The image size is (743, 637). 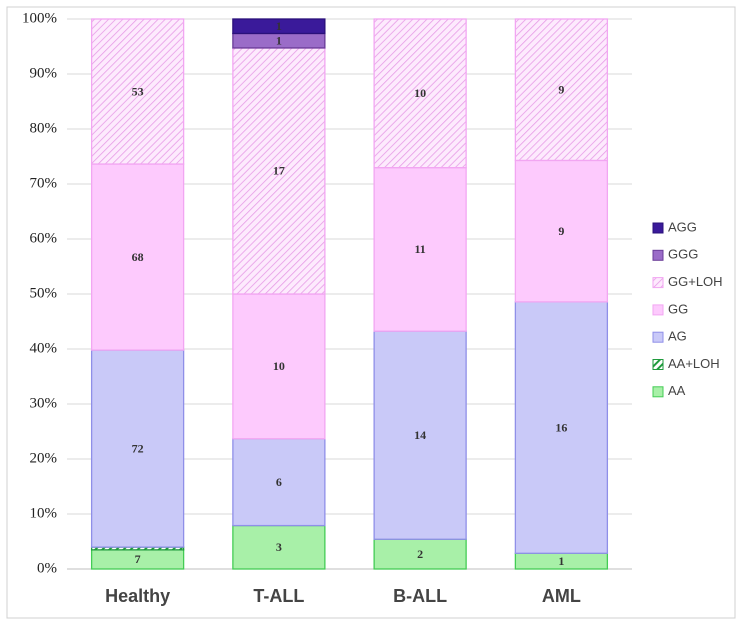 What do you see at coordinates (677, 336) in the screenshot?
I see `legend-label: AG` at bounding box center [677, 336].